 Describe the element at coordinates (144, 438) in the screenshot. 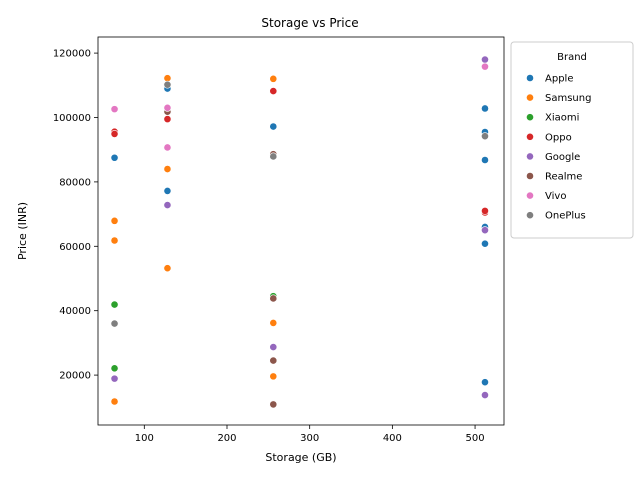

I see `x-tick-label: 100` at that location.